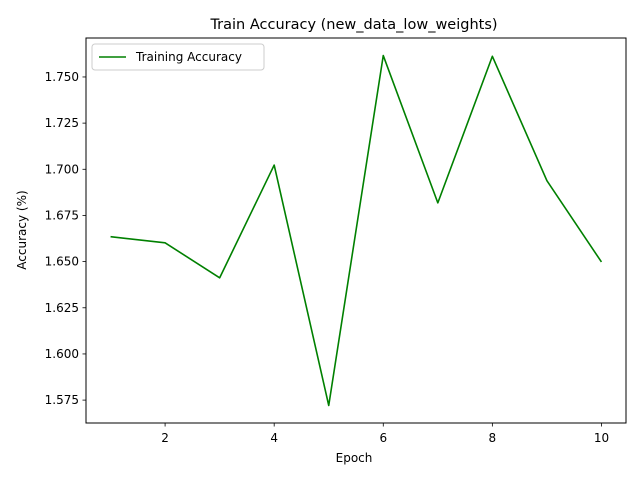 Image resolution: width=640 pixels, height=480 pixels. I want to click on chart-title: Train Accuracy (new_data_low_weights), so click(353, 25).